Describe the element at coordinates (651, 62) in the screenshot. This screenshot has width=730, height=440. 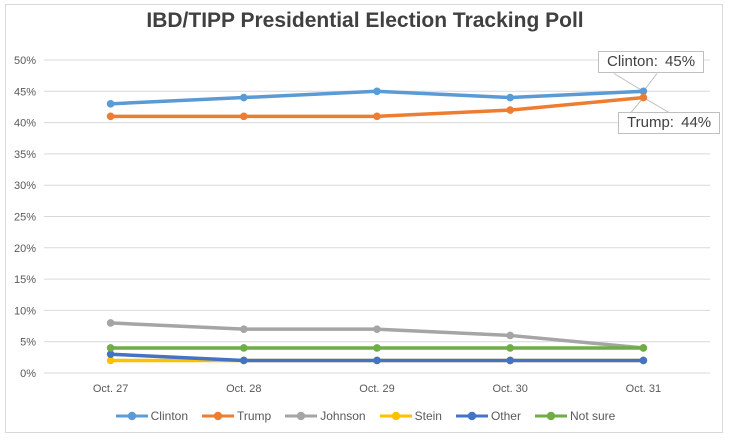
I see `callout-clinton: Clinton: 45%` at that location.